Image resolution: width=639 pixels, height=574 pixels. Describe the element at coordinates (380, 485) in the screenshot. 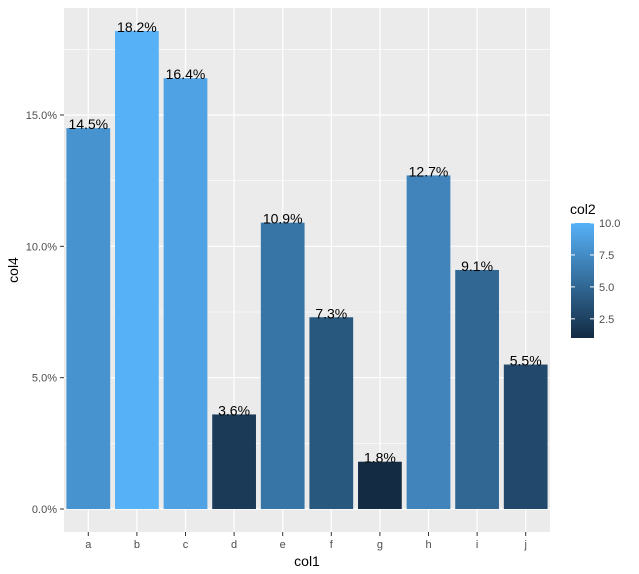

I see `bar-g` at that location.